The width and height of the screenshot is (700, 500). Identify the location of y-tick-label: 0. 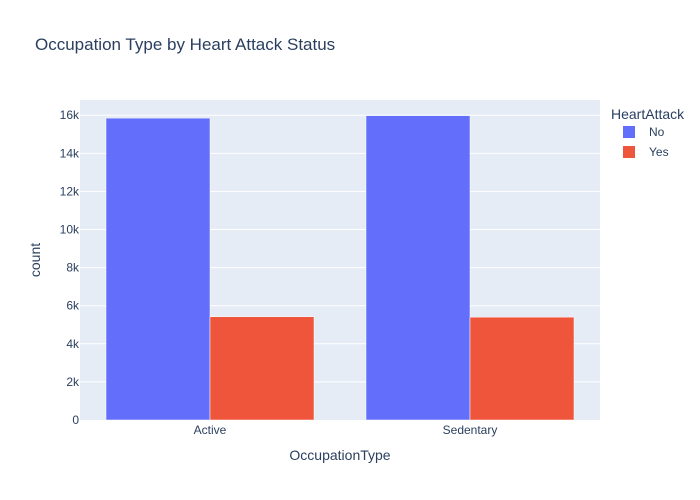
(75, 420).